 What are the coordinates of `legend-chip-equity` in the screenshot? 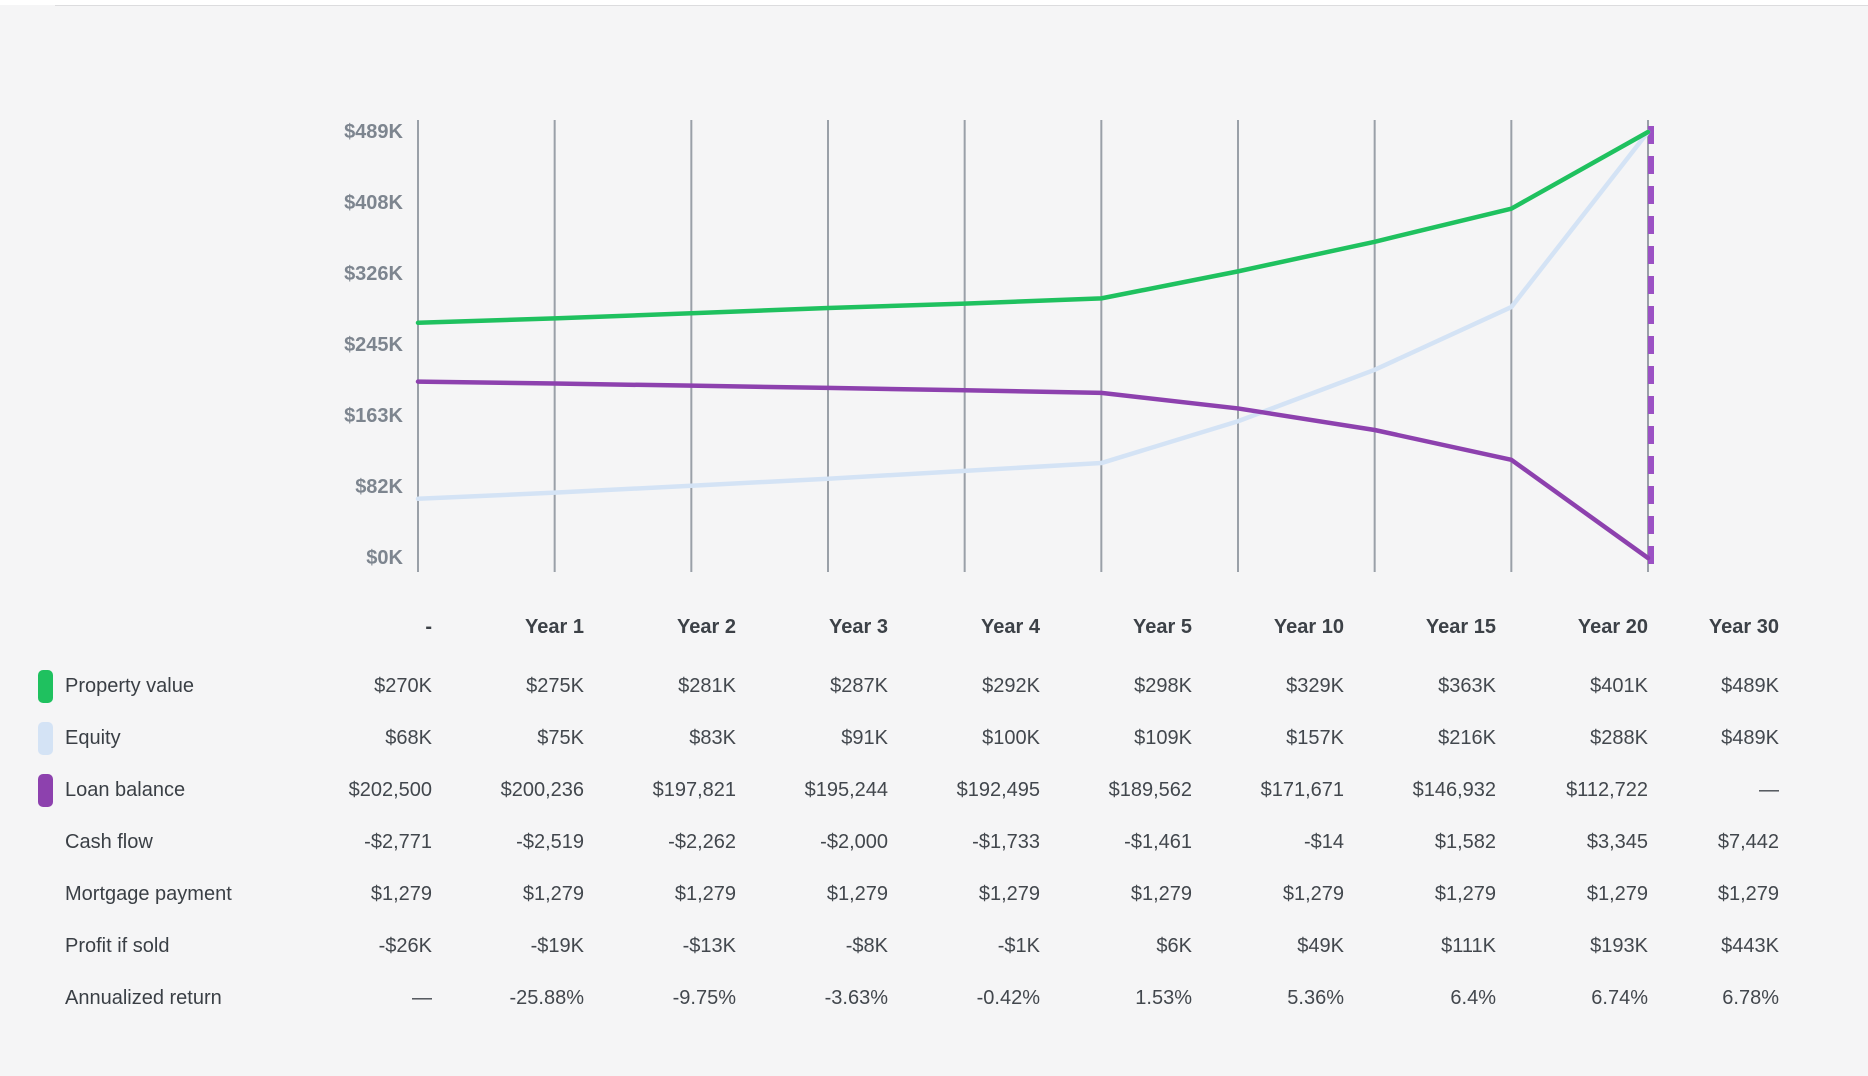 It's located at (45, 738).